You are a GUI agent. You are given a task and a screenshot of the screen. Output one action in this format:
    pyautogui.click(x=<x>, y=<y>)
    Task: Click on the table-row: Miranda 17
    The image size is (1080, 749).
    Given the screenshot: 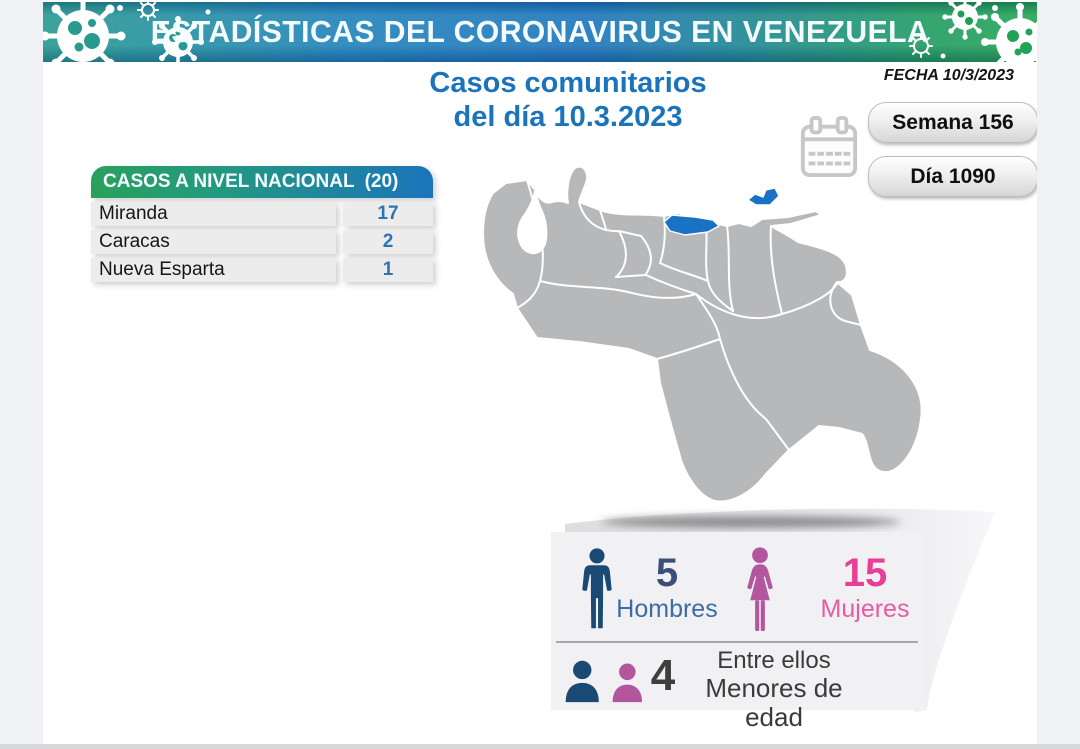 What is the action you would take?
    pyautogui.click(x=262, y=214)
    